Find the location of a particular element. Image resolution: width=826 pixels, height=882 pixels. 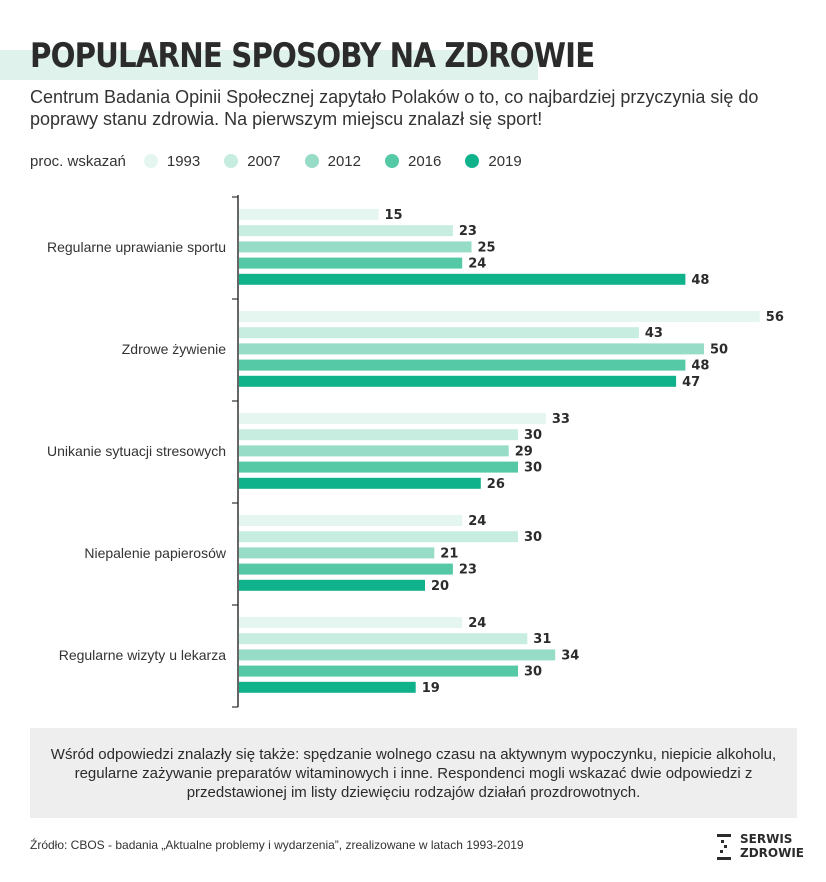

legend-title: proc. wskazań is located at coordinates (78, 161).